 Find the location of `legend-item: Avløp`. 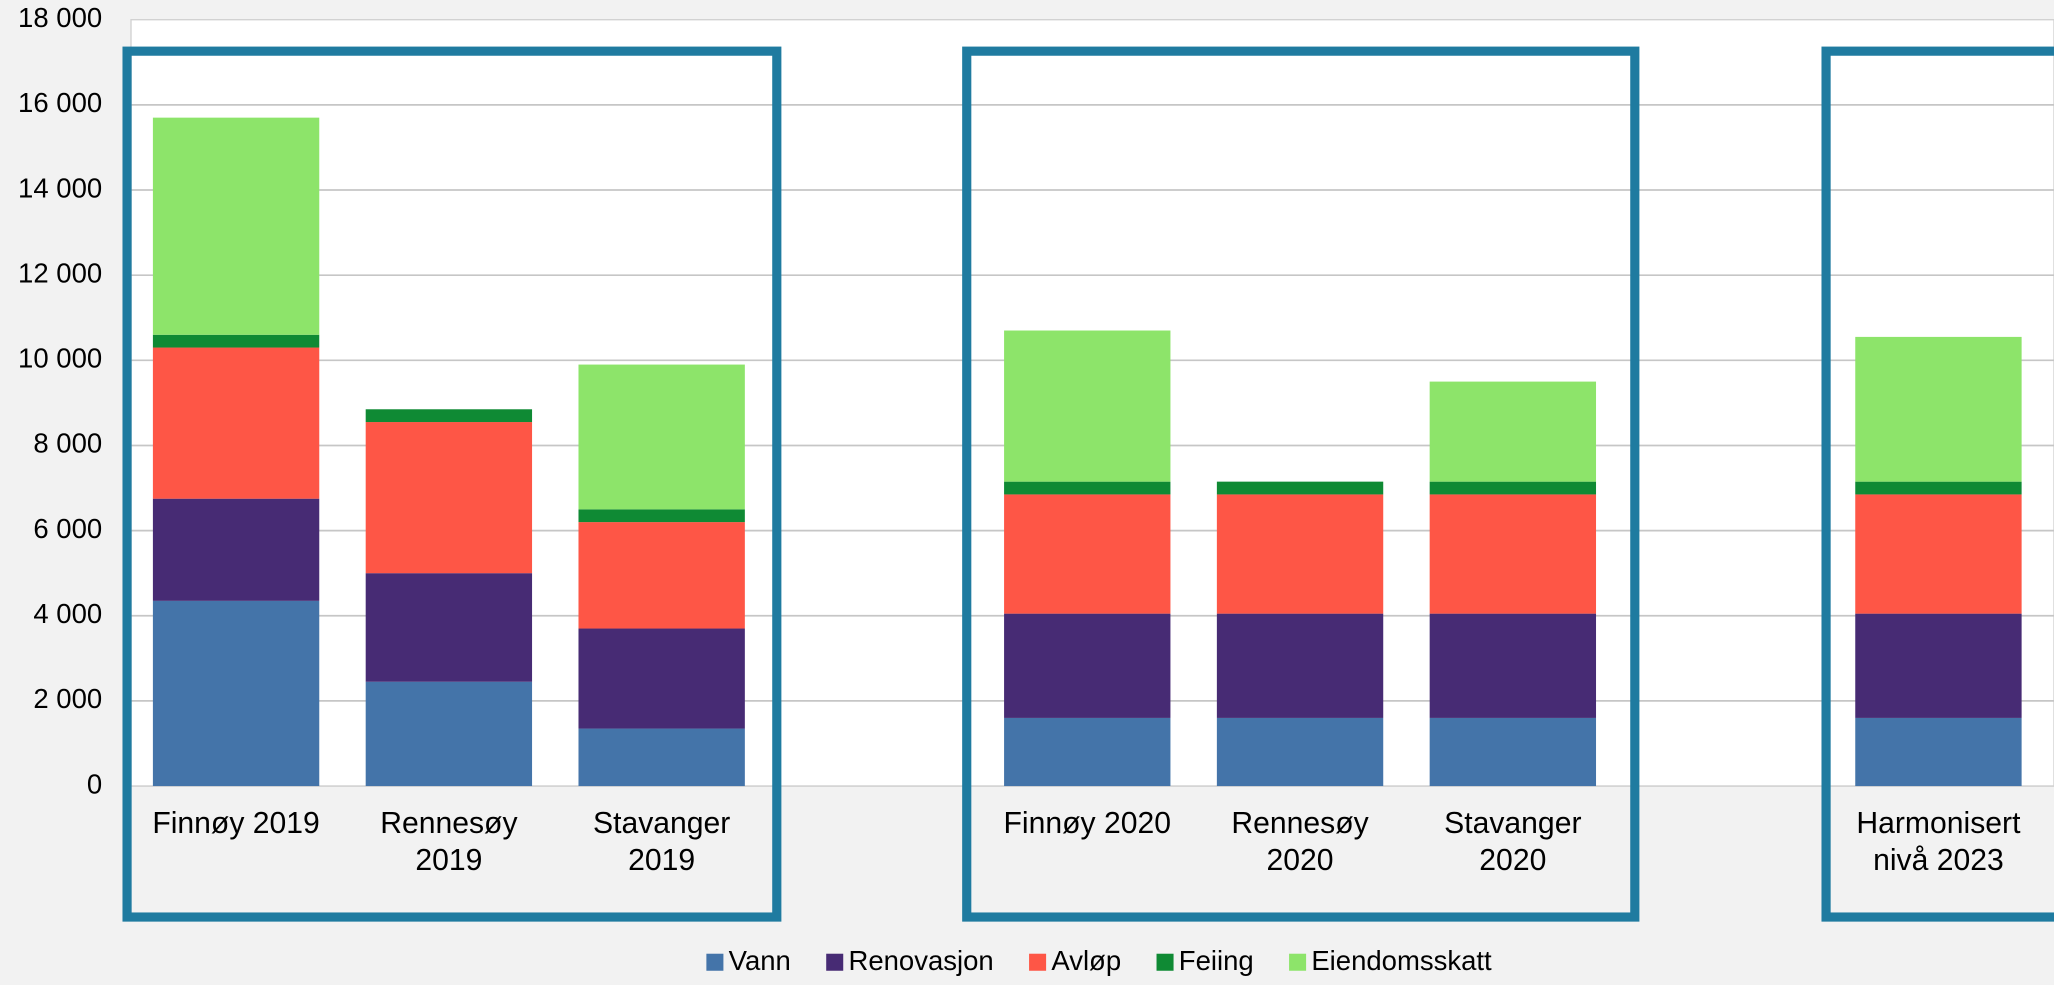

legend-item: Avløp is located at coordinates (1075, 960).